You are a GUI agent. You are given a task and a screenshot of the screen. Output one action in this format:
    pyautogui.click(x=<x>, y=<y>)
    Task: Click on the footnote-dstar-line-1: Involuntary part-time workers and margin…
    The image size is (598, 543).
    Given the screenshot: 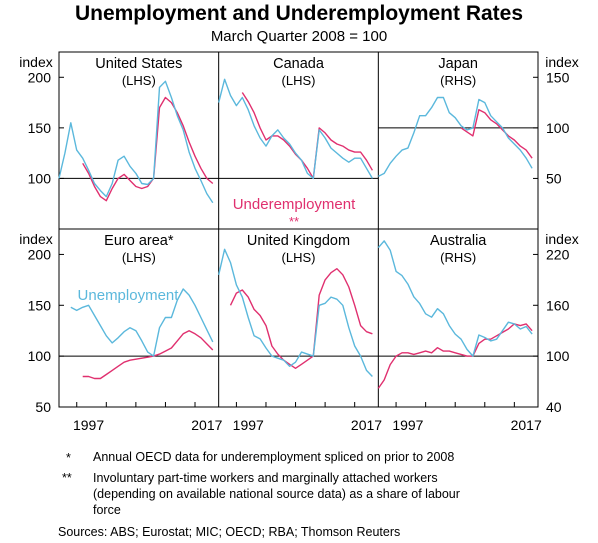 What is the action you would take?
    pyautogui.click(x=265, y=478)
    